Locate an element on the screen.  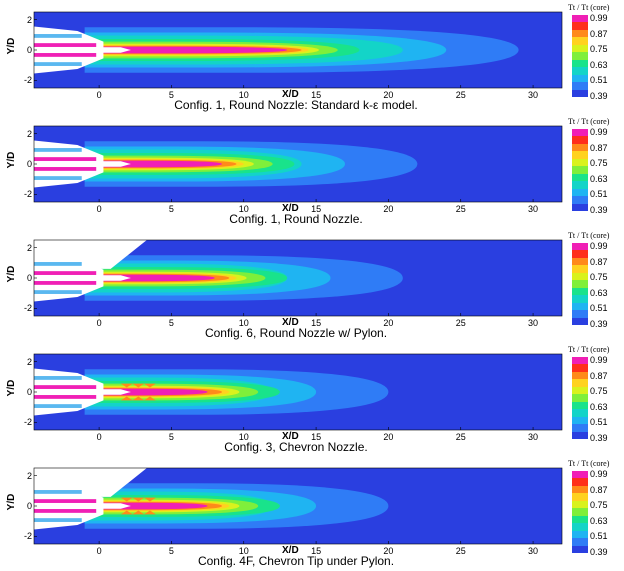
x-tick-label: 0 is located at coordinates (99, 551).